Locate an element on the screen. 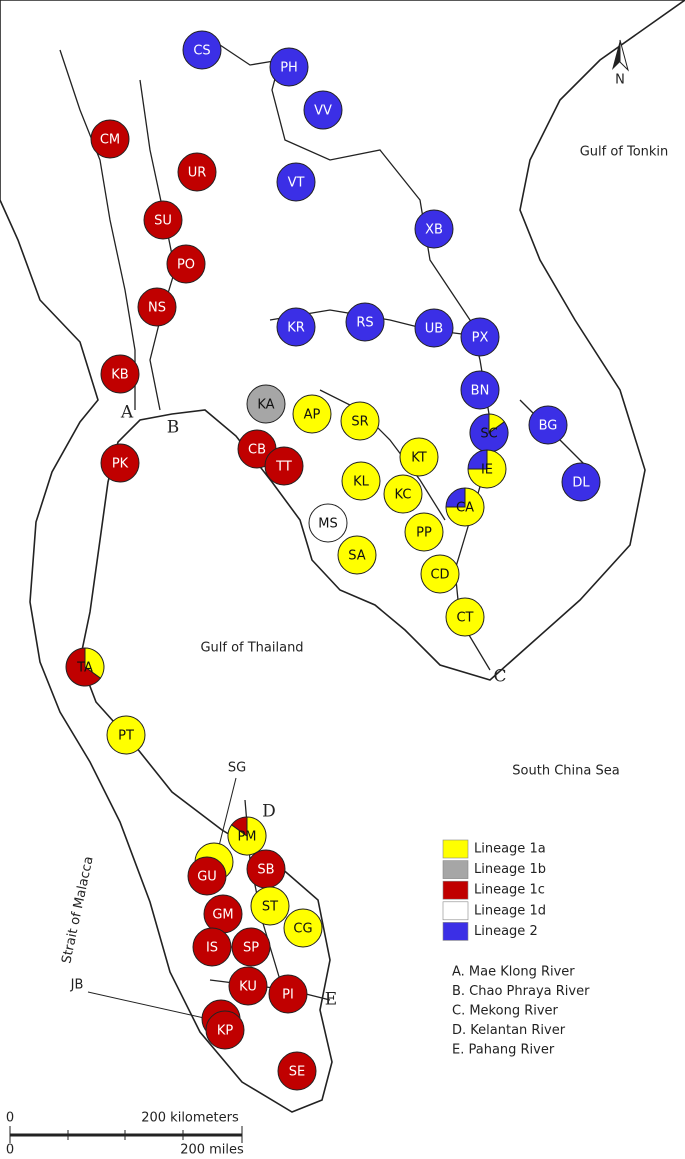  site-label: SP is located at coordinates (251, 948).